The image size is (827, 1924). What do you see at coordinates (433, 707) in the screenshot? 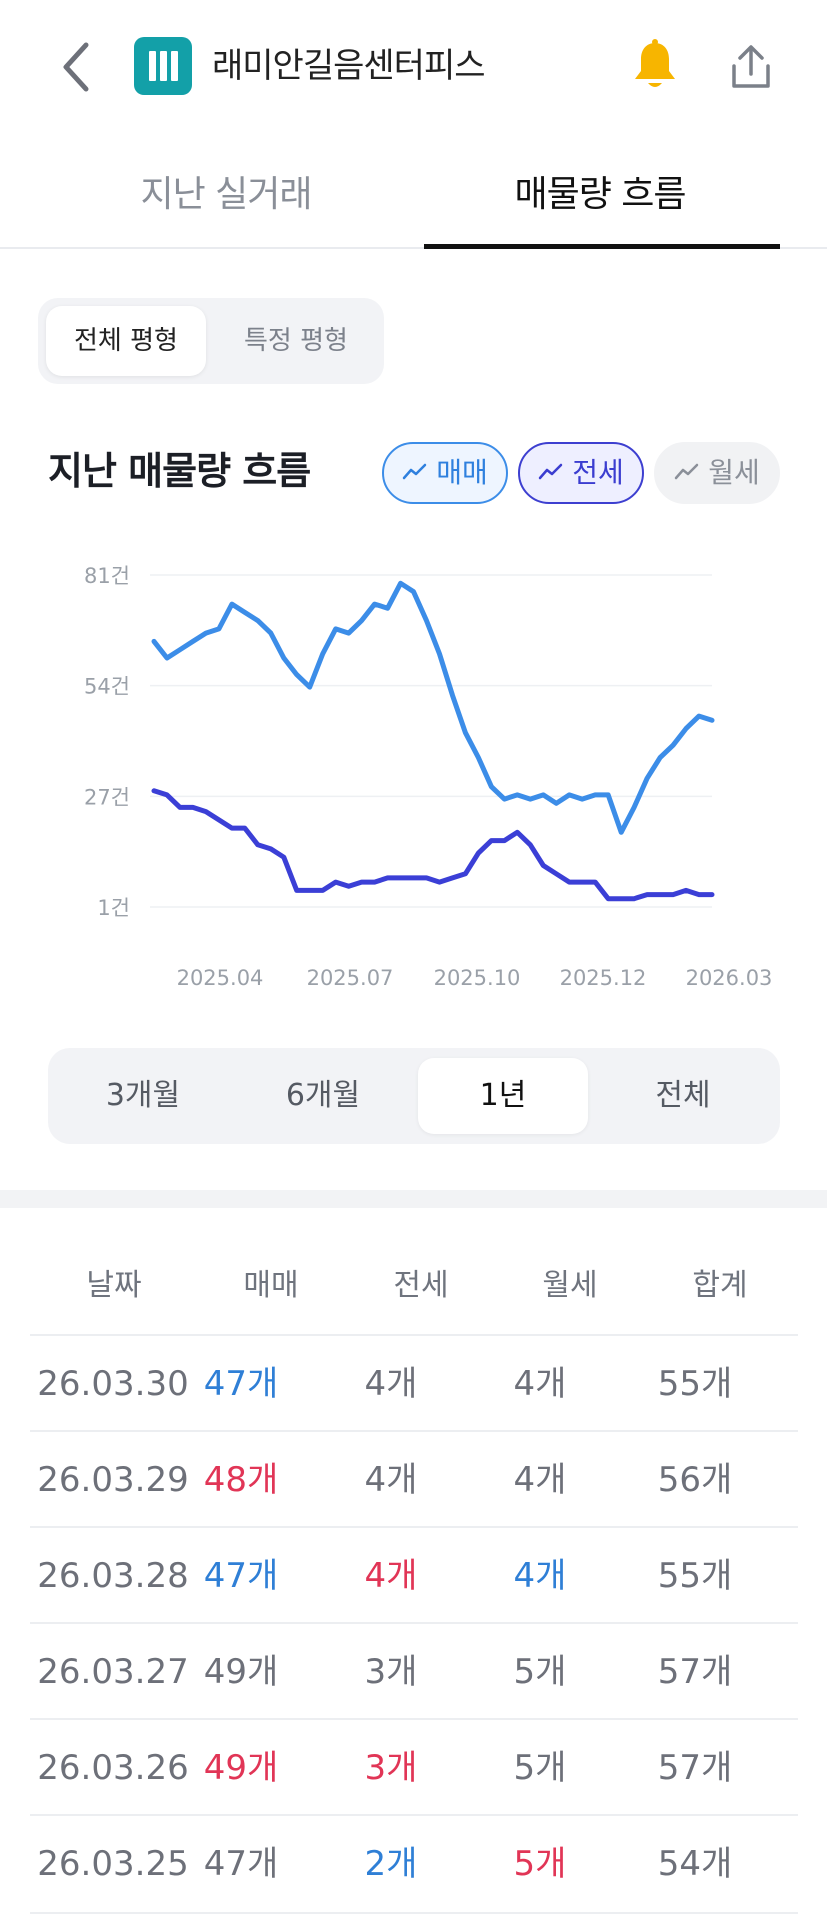
I see `series-line-sale` at bounding box center [433, 707].